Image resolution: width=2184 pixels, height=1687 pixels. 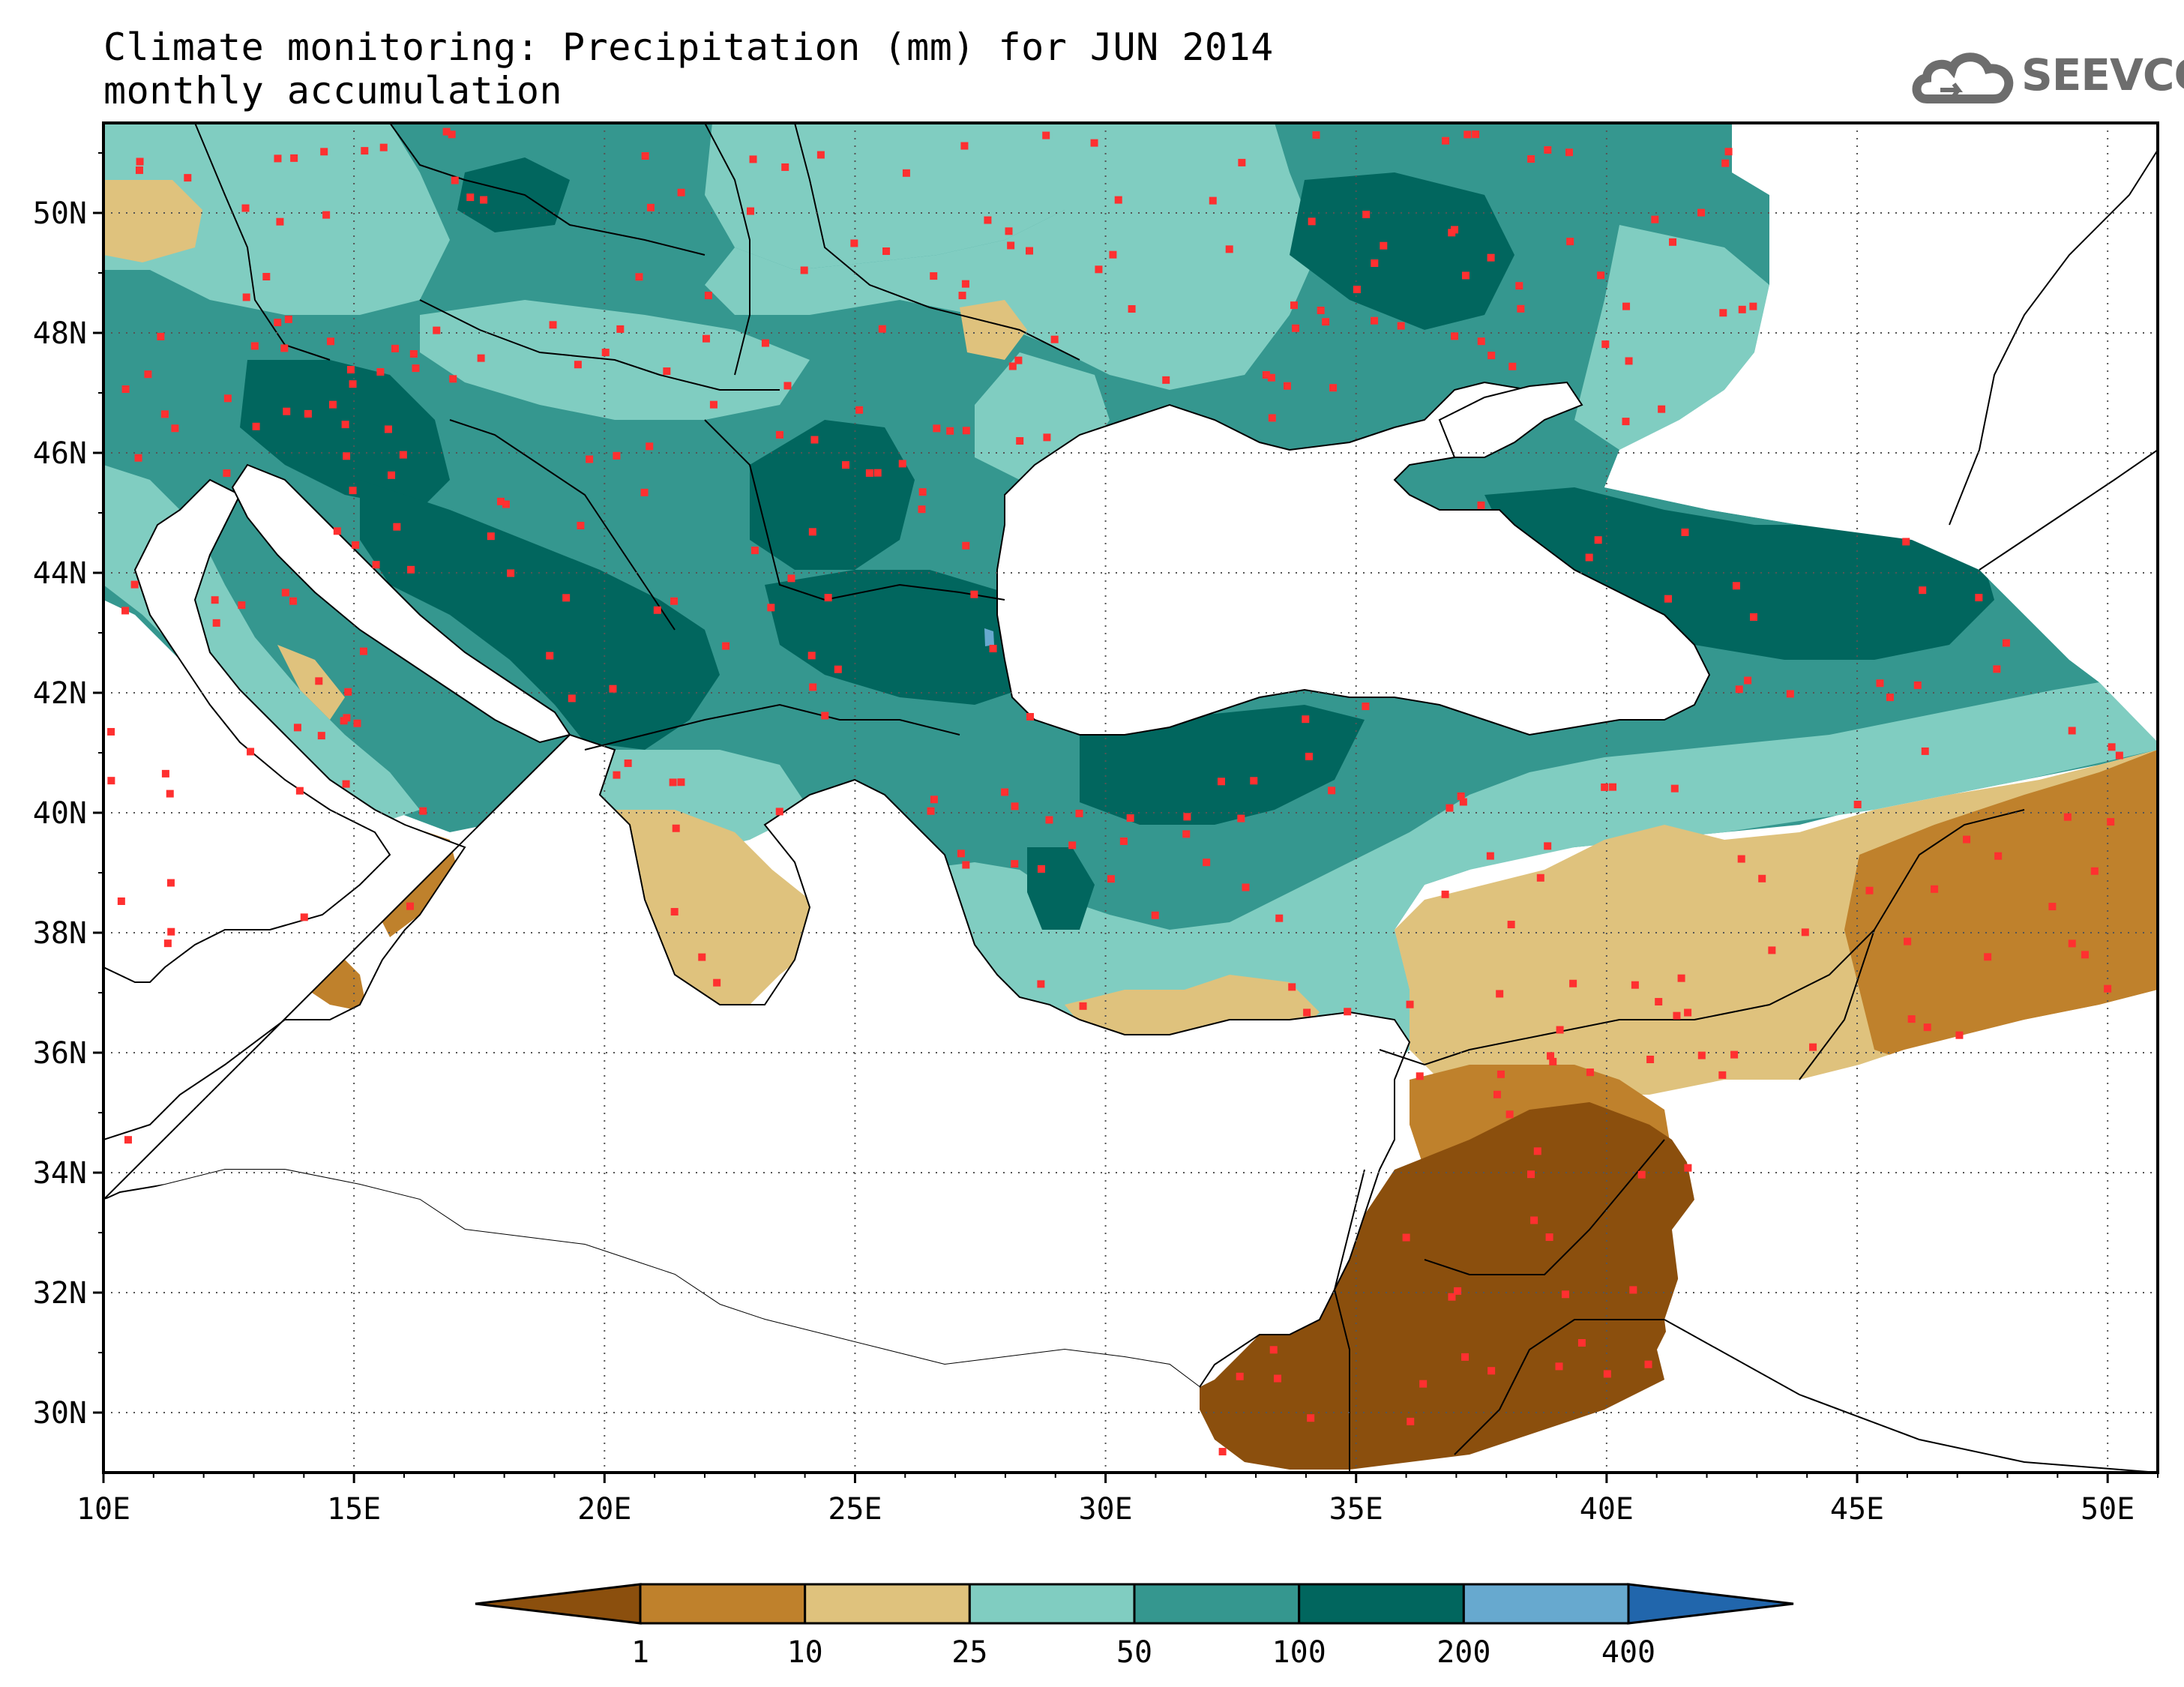 What do you see at coordinates (60, 693) in the screenshot?
I see `y-tick-label: 42N` at bounding box center [60, 693].